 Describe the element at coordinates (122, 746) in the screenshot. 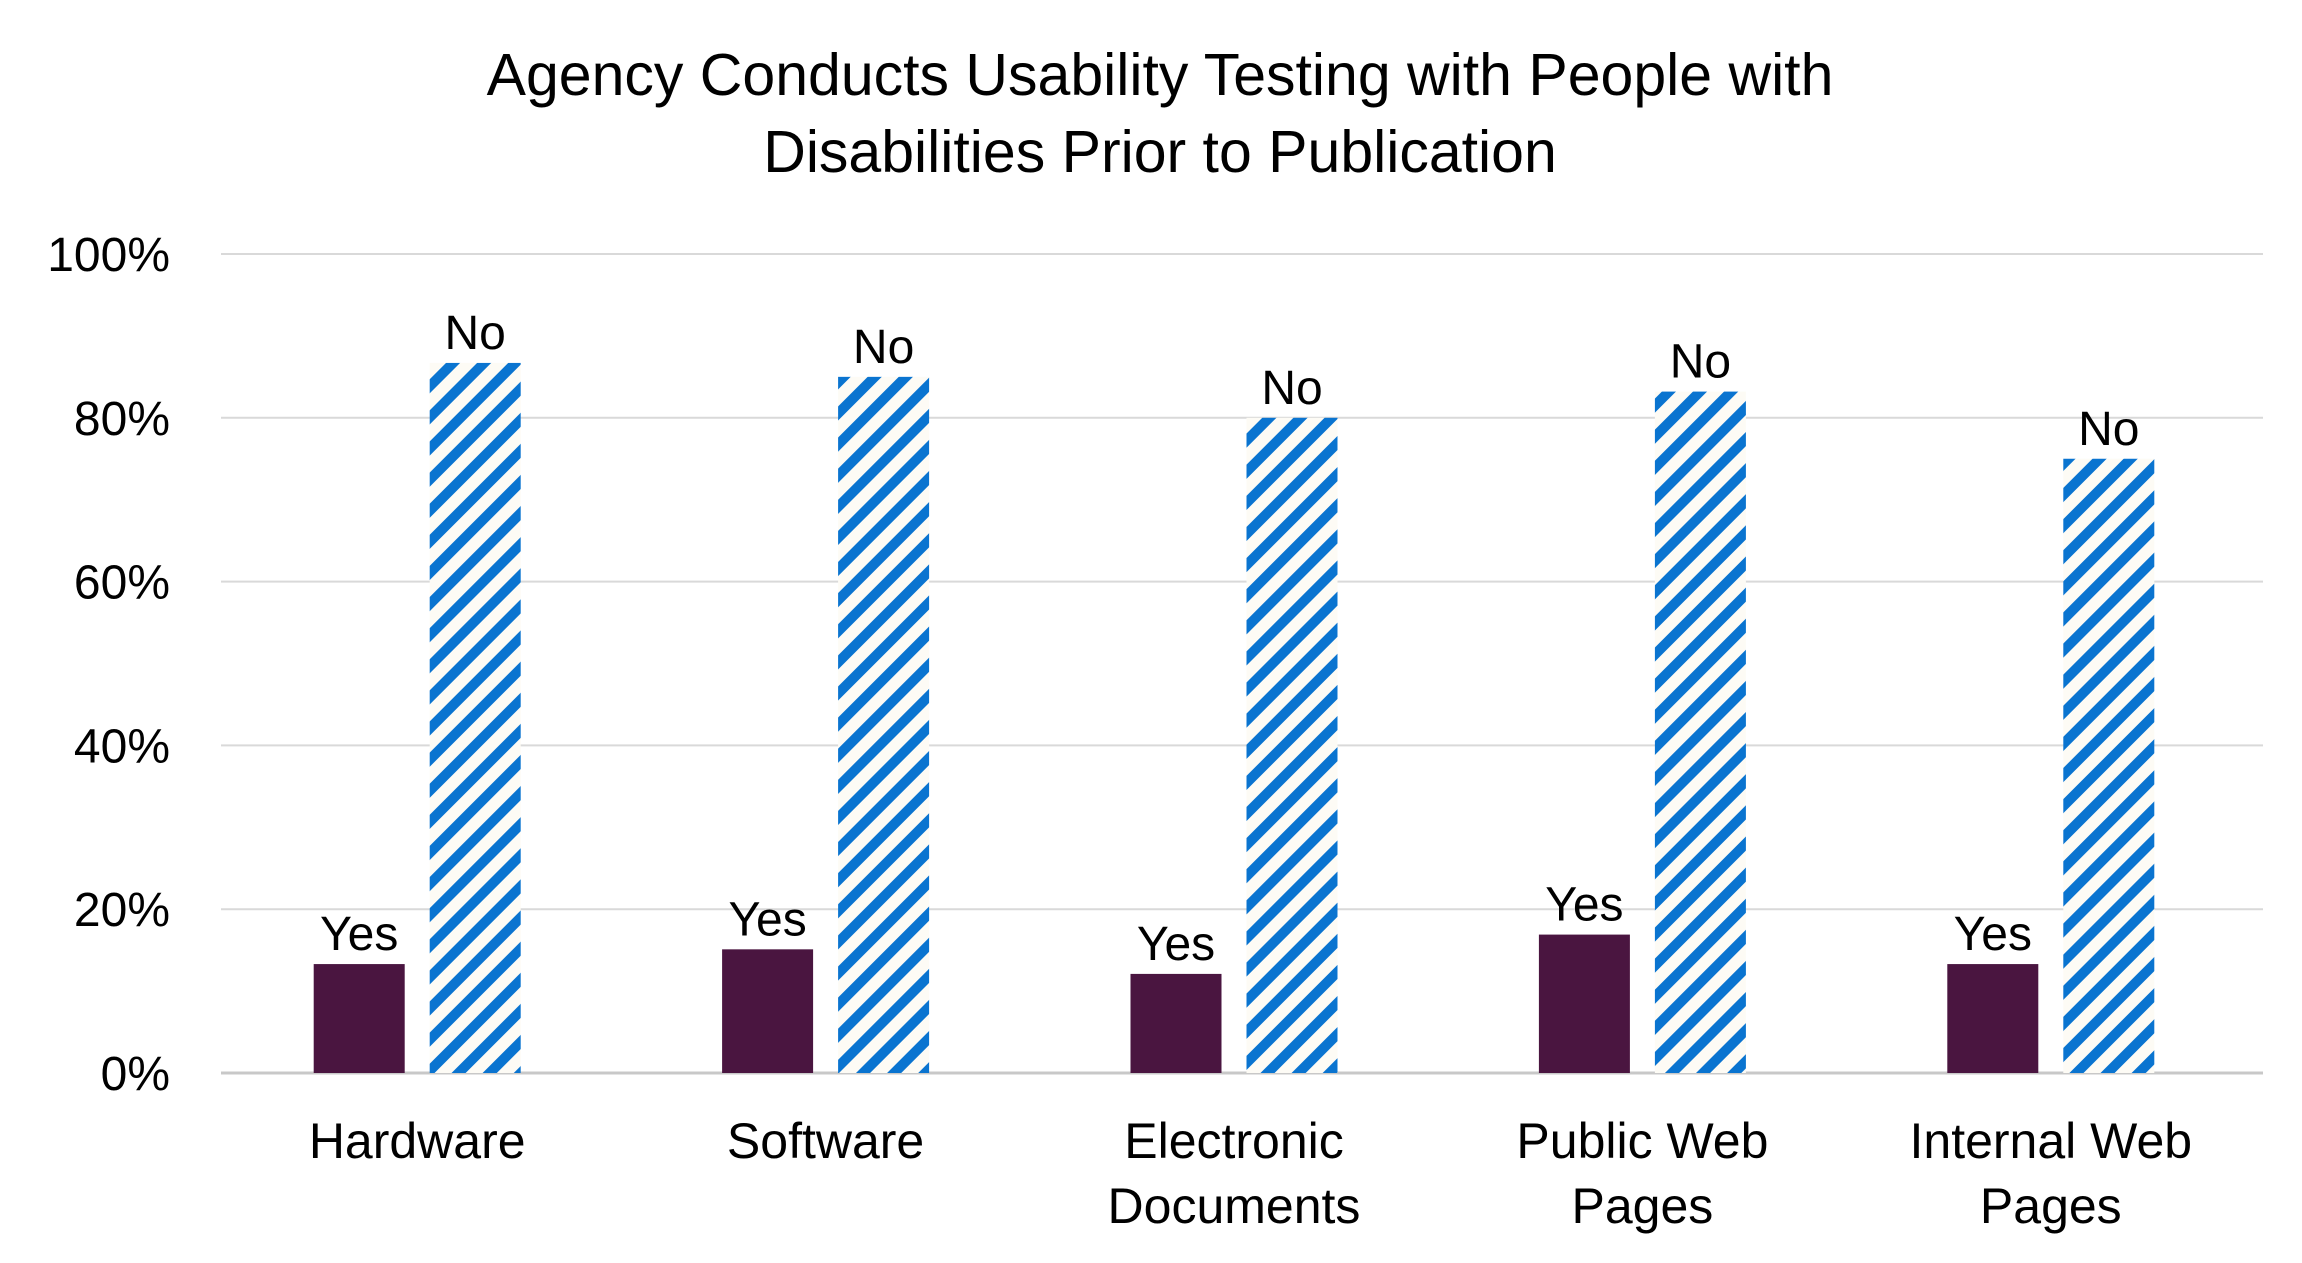

I see `y-tick-label: 40%` at that location.